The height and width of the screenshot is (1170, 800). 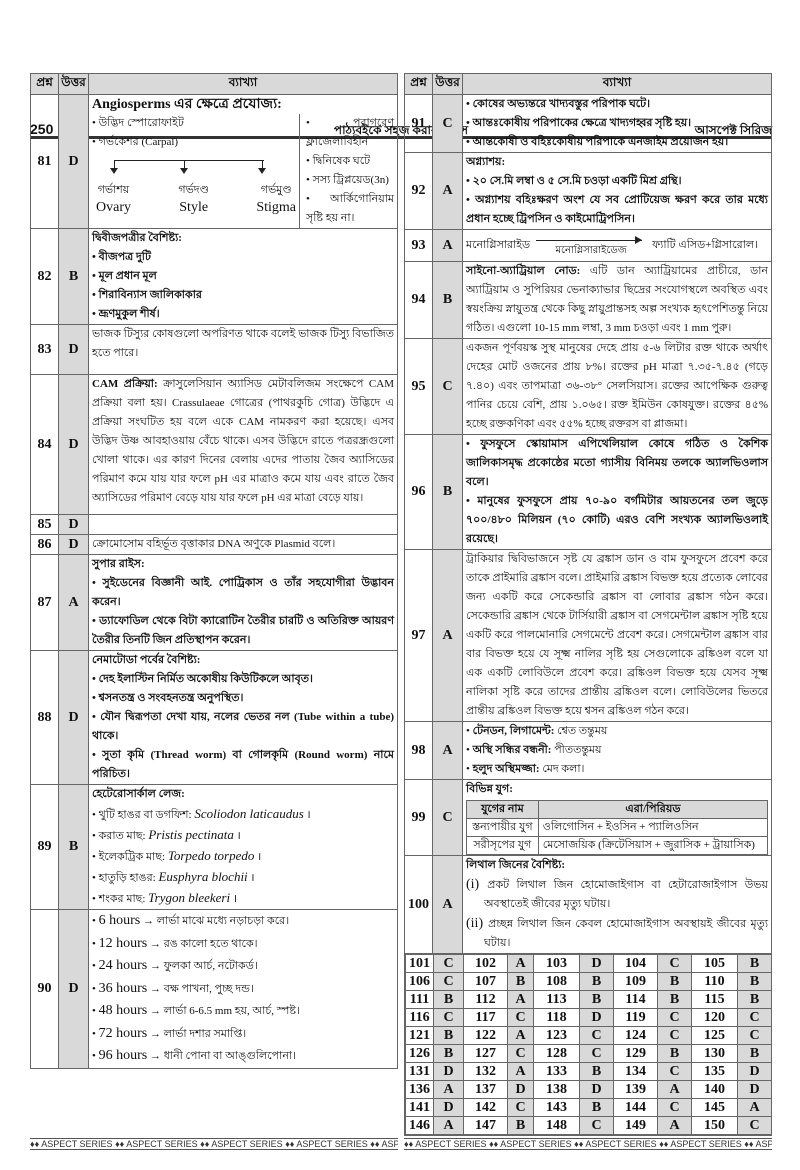 What do you see at coordinates (485, 963) in the screenshot?
I see `question-number: 102` at bounding box center [485, 963].